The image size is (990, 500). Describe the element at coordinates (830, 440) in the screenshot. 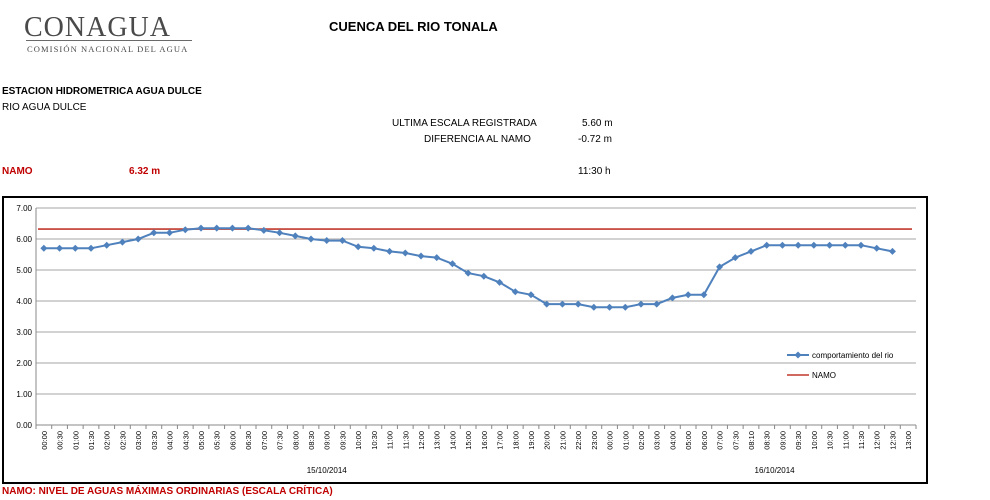

I see `x-tick-label: 10:30` at that location.